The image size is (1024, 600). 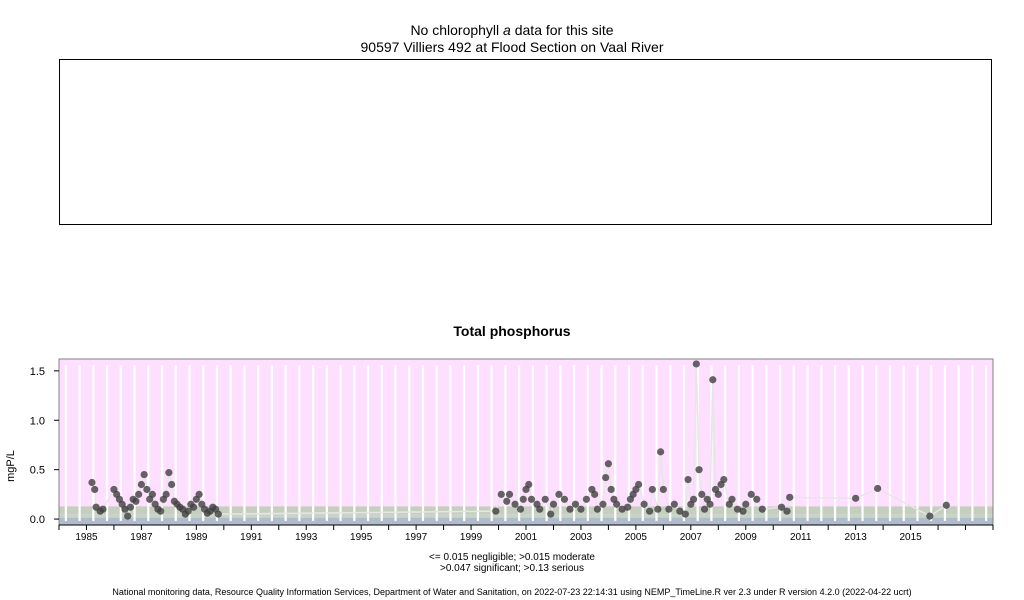 I want to click on legend-line-1: <= 0.015 negligible; >0.015 moderate, so click(x=512, y=557).